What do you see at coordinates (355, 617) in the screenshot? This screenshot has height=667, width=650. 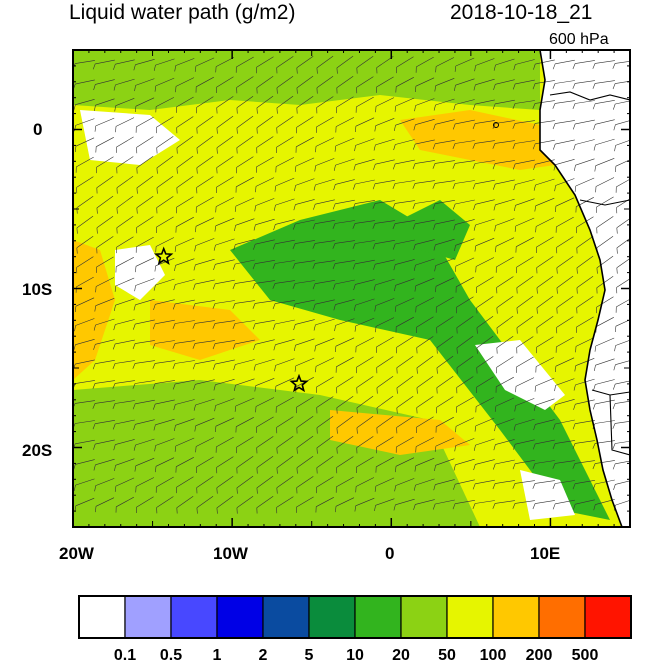 I see `colorbar` at bounding box center [355, 617].